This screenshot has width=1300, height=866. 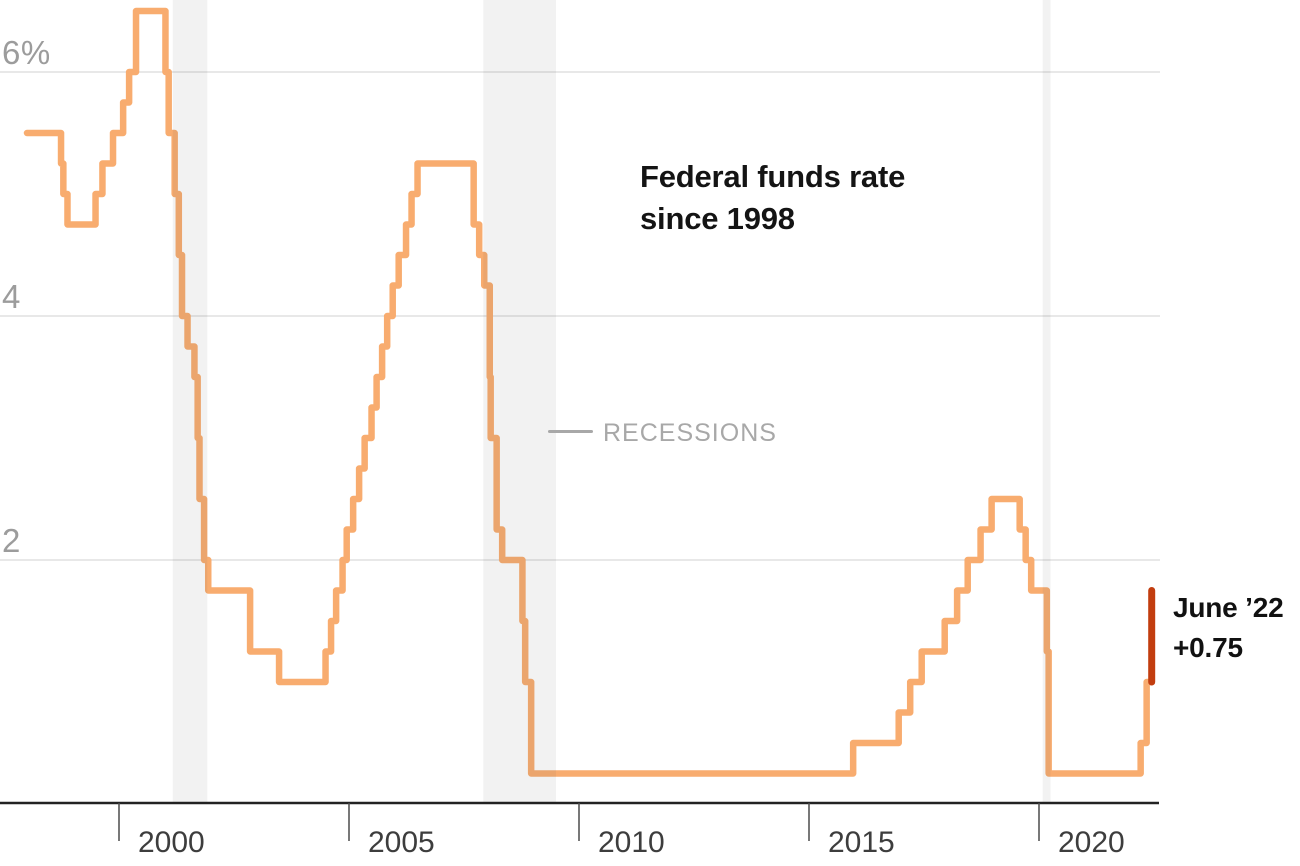 I want to click on chart-title: Federal funds rate since 1998, so click(x=772, y=198).